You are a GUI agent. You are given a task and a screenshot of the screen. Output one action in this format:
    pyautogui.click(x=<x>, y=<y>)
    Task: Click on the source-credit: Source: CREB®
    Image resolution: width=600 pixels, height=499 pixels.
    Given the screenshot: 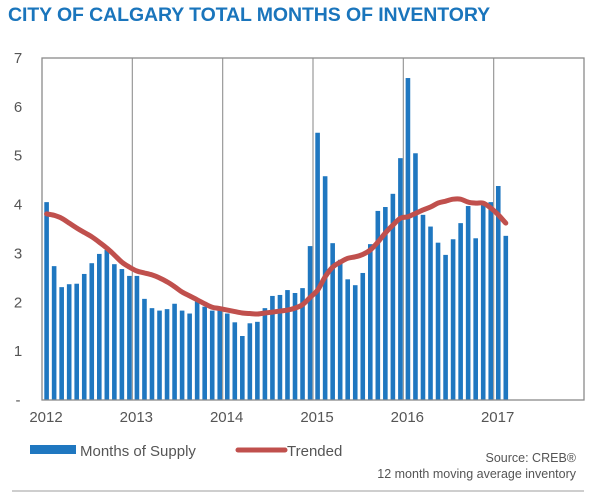 What is the action you would take?
    pyautogui.click(x=531, y=458)
    